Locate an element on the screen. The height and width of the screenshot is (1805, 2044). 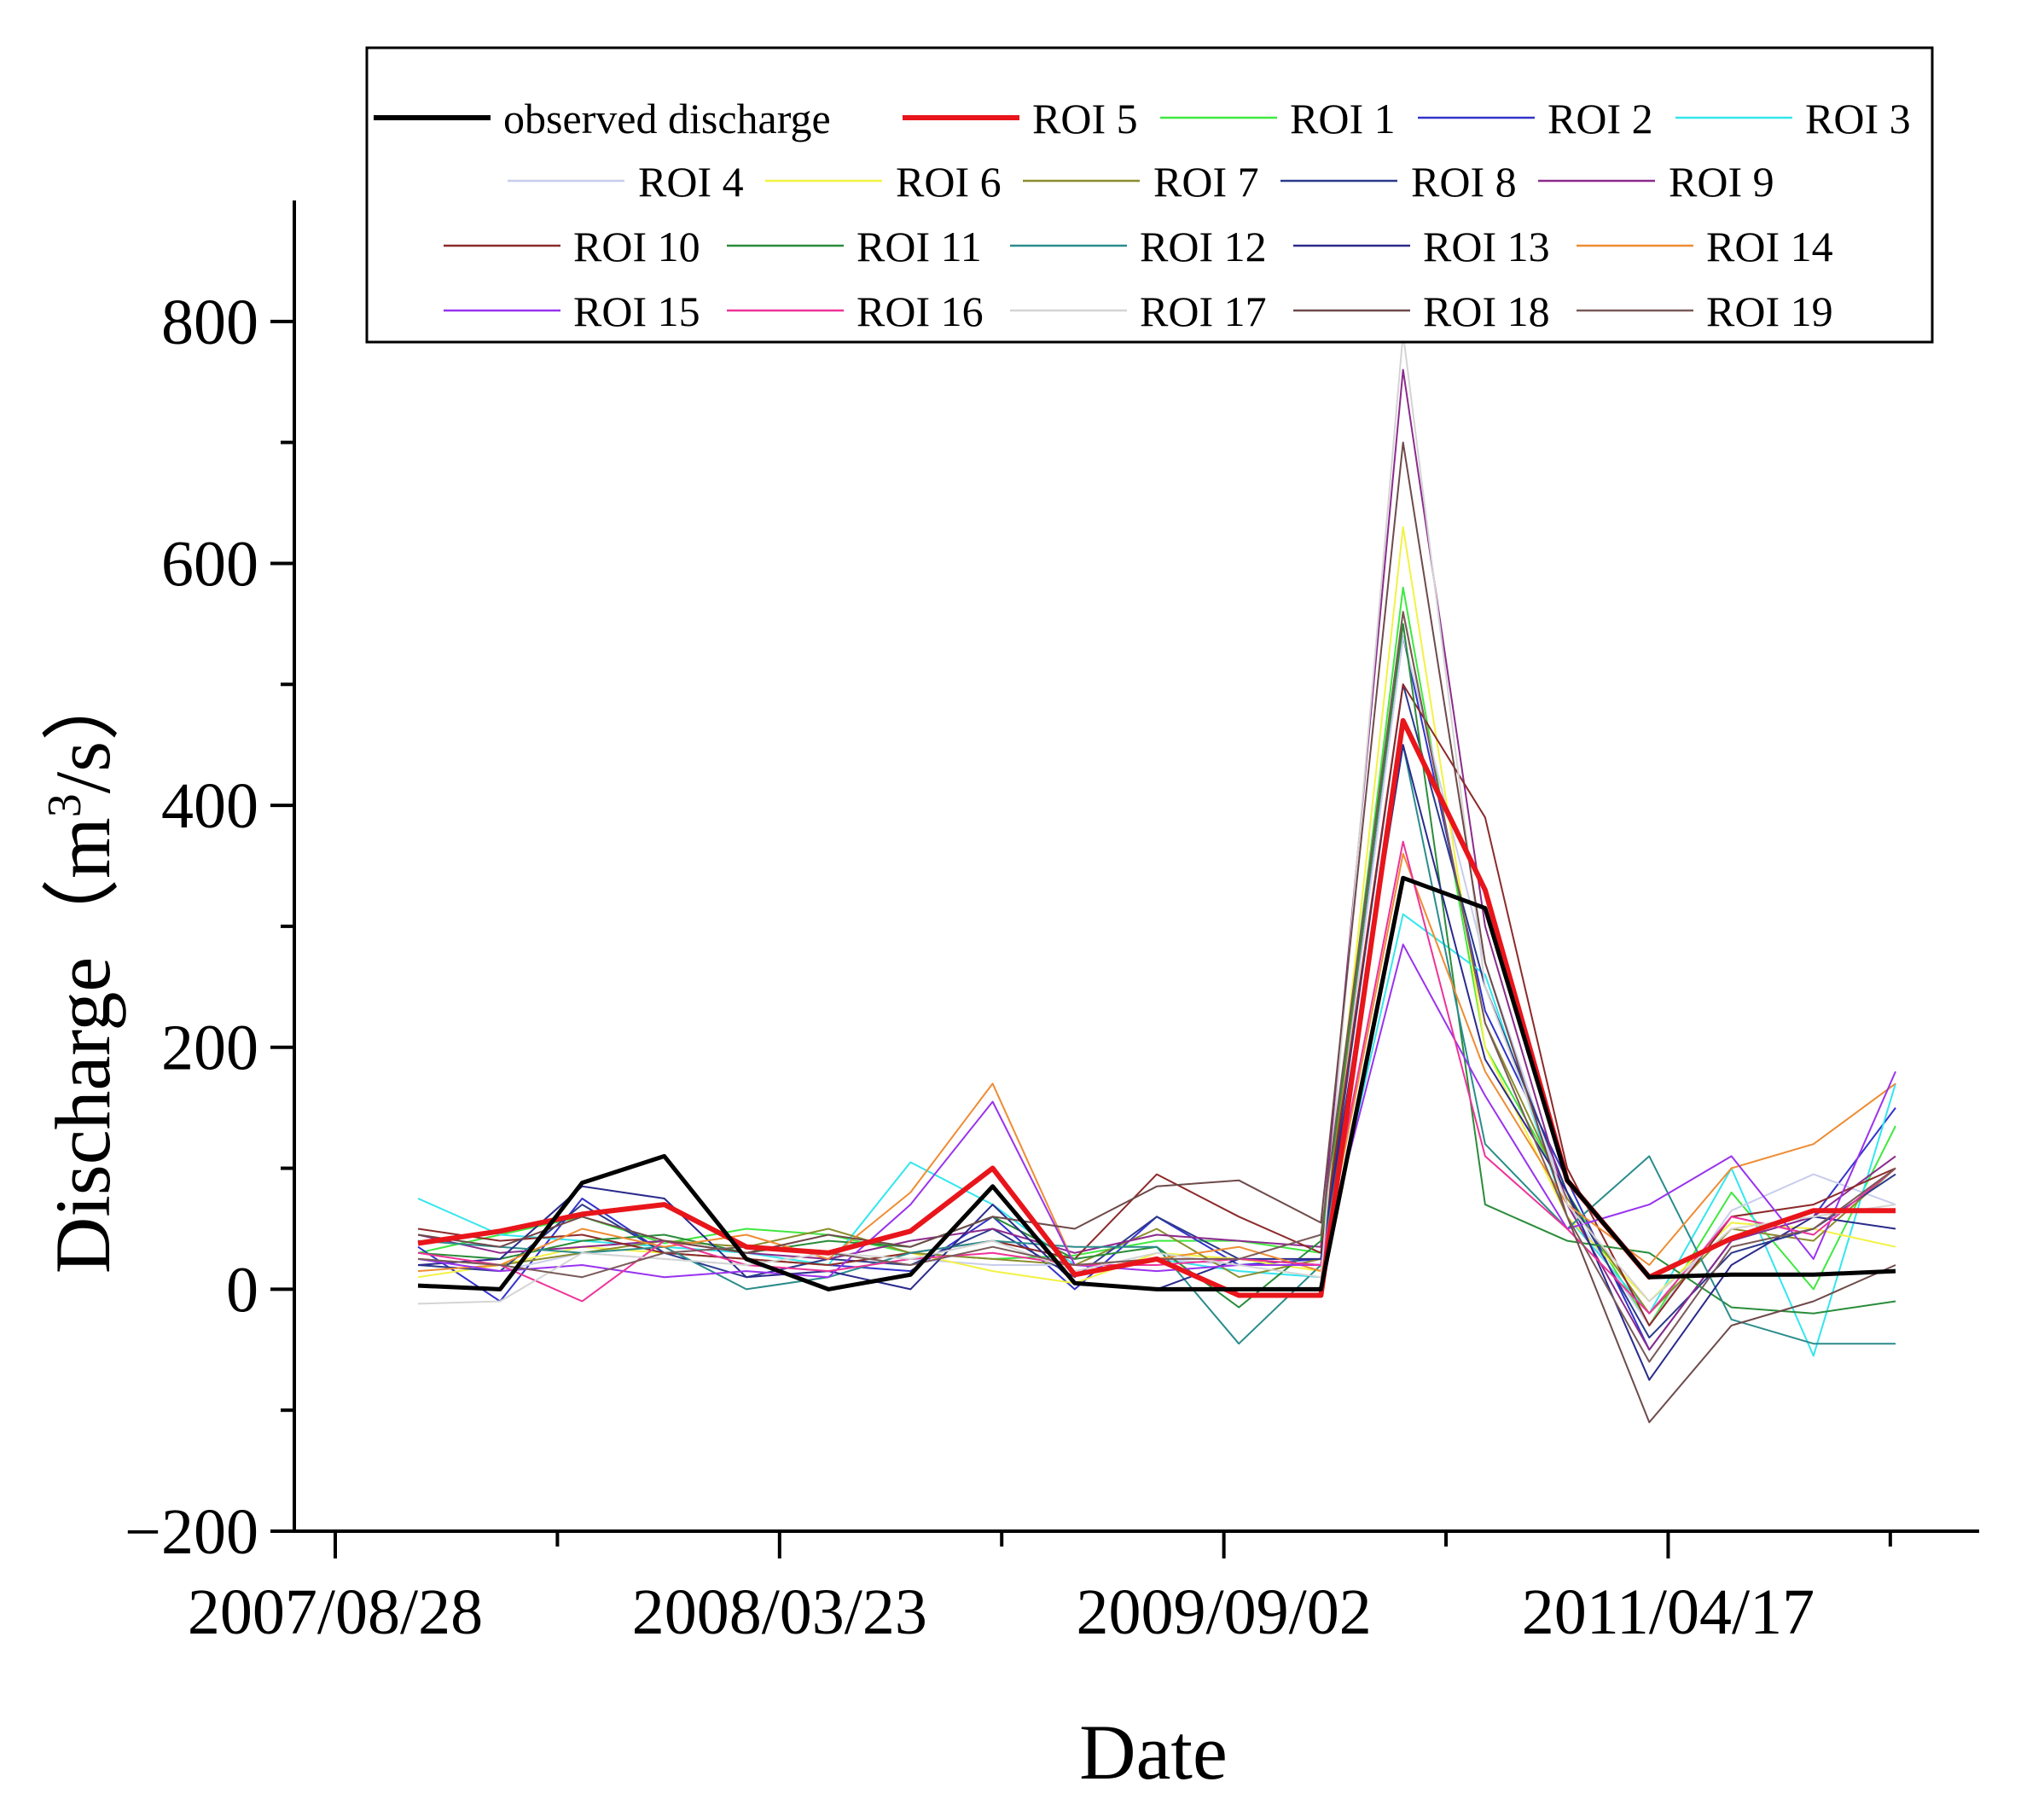
legend-label-roi-11: ROI 11 is located at coordinates (919, 246).